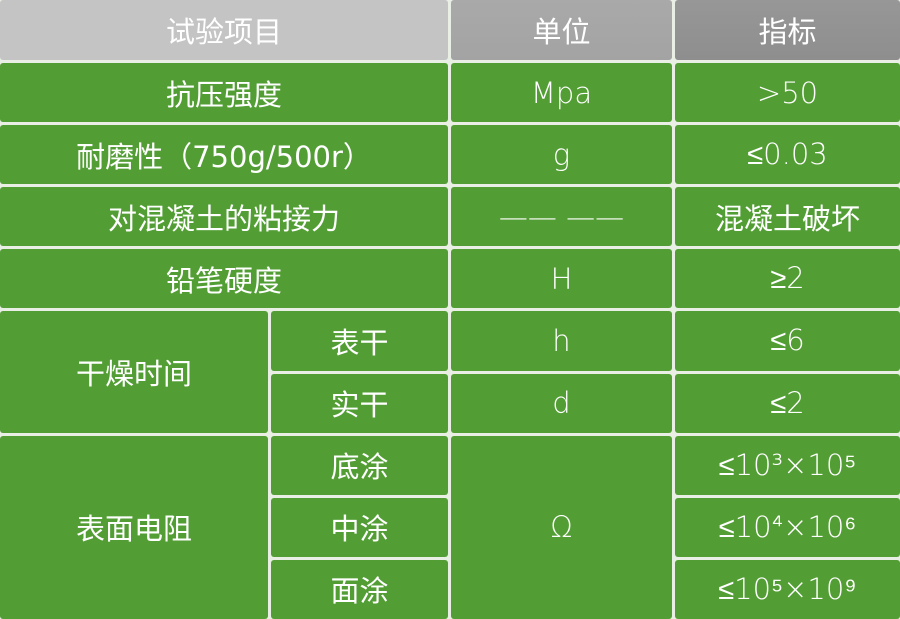  I want to click on row-item: 耐磨性（750g/500r）, so click(224, 155).